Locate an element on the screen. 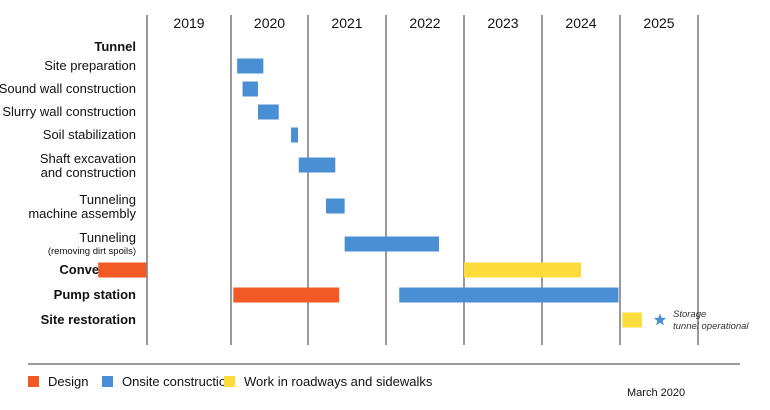  year-label-2024: 2024 is located at coordinates (580, 23).